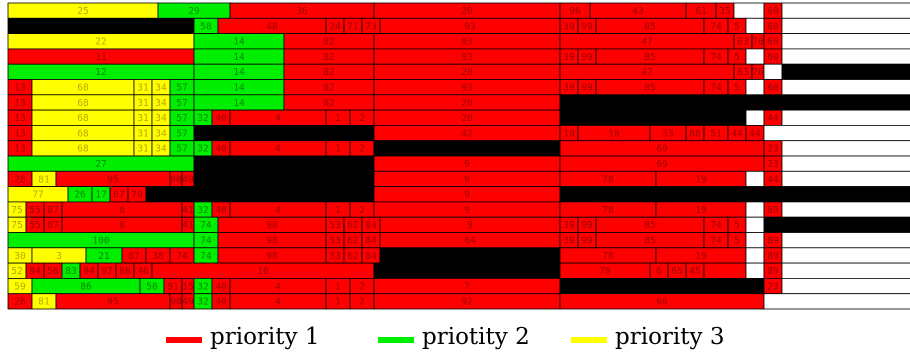  I want to click on cell-label-r13-c12: 19, so click(701, 210).